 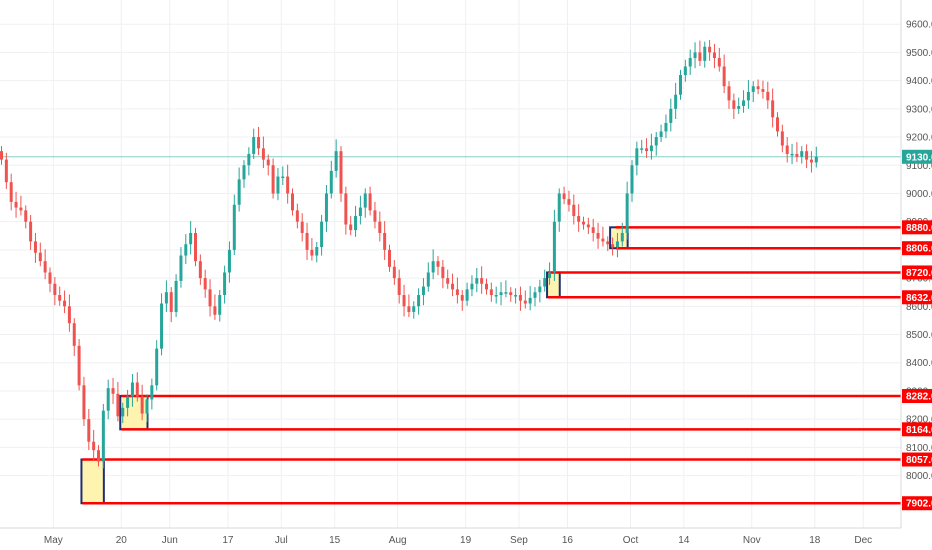 What do you see at coordinates (919, 138) in the screenshot?
I see `price-axis-tick-label: 9200.0` at bounding box center [919, 138].